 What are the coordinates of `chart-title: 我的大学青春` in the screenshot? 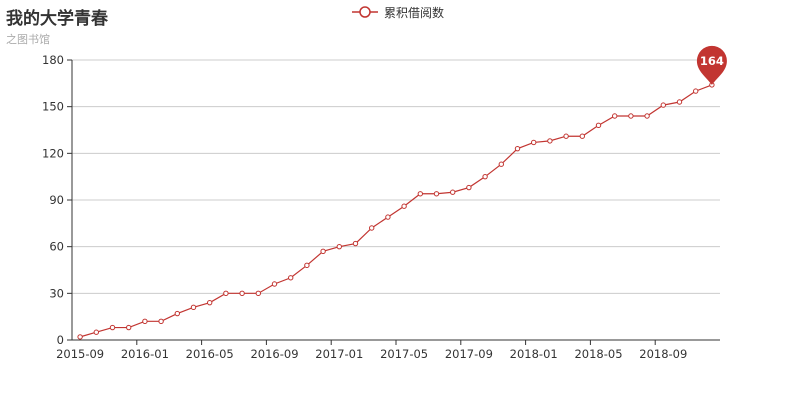 It's located at (57, 19).